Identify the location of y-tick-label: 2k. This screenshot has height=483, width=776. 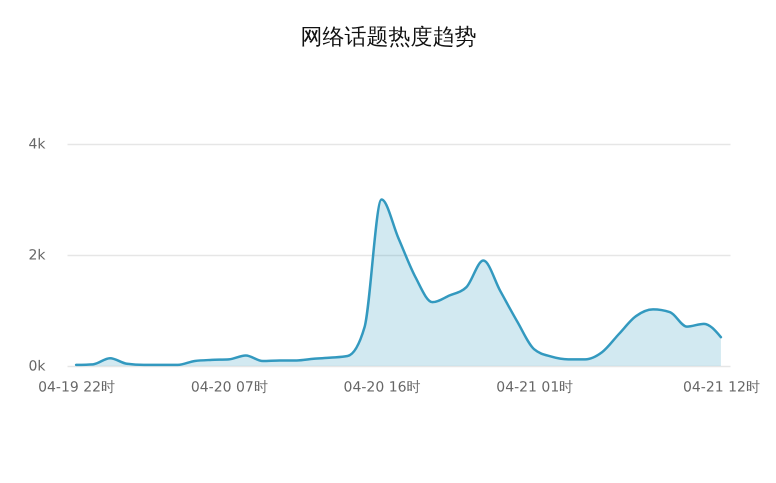
(37, 256).